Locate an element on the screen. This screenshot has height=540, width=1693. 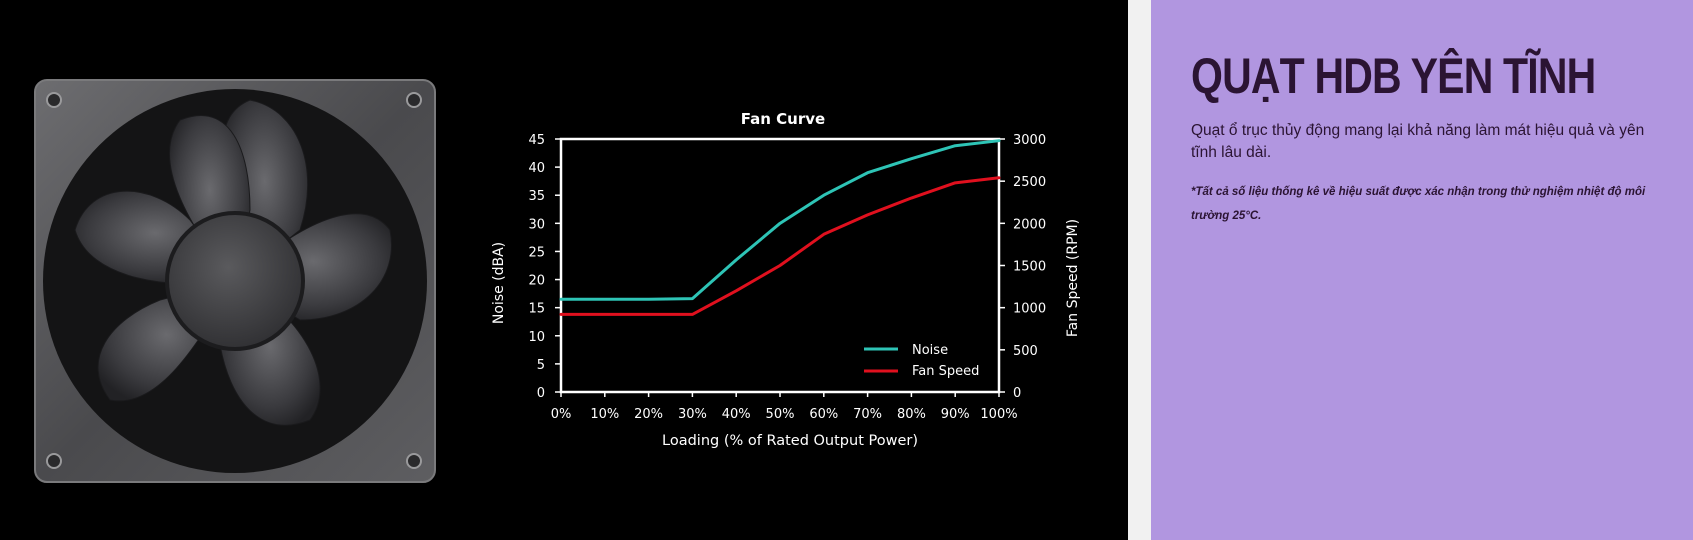
y-left-tick-label: 45 is located at coordinates (536, 140).